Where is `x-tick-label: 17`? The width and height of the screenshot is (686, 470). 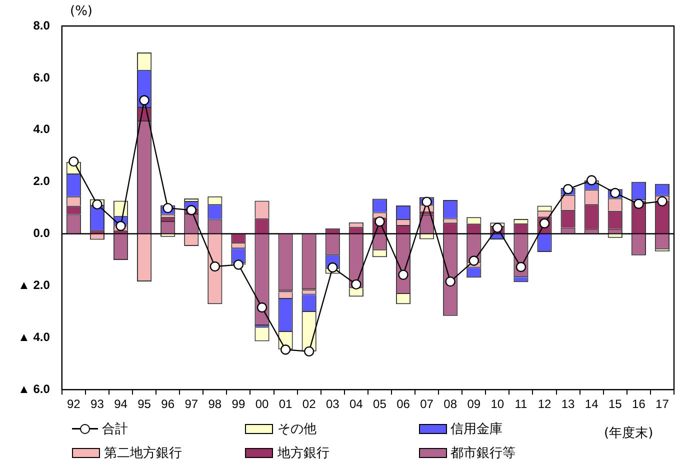 x-tick-label: 17 is located at coordinates (663, 404).